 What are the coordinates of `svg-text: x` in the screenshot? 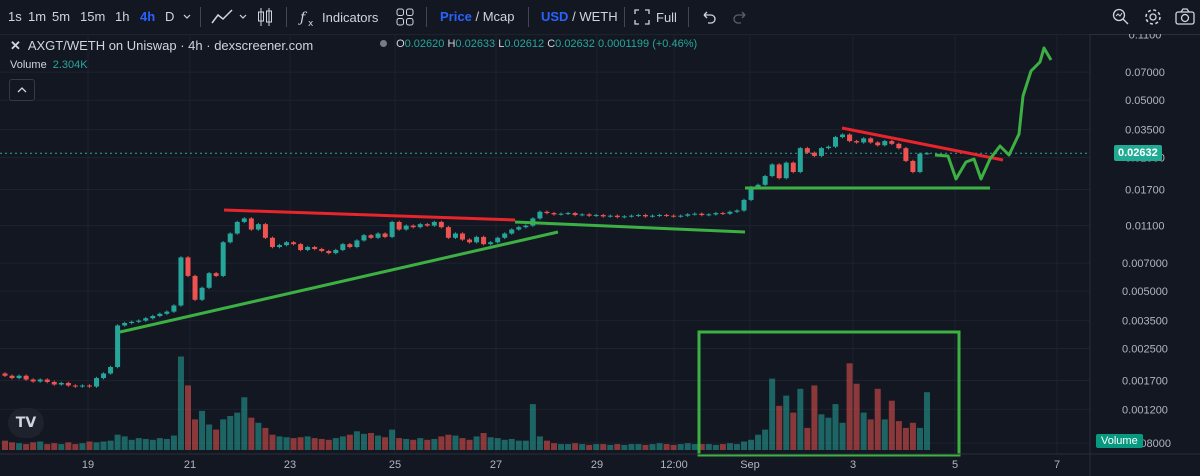 It's located at (311, 23).